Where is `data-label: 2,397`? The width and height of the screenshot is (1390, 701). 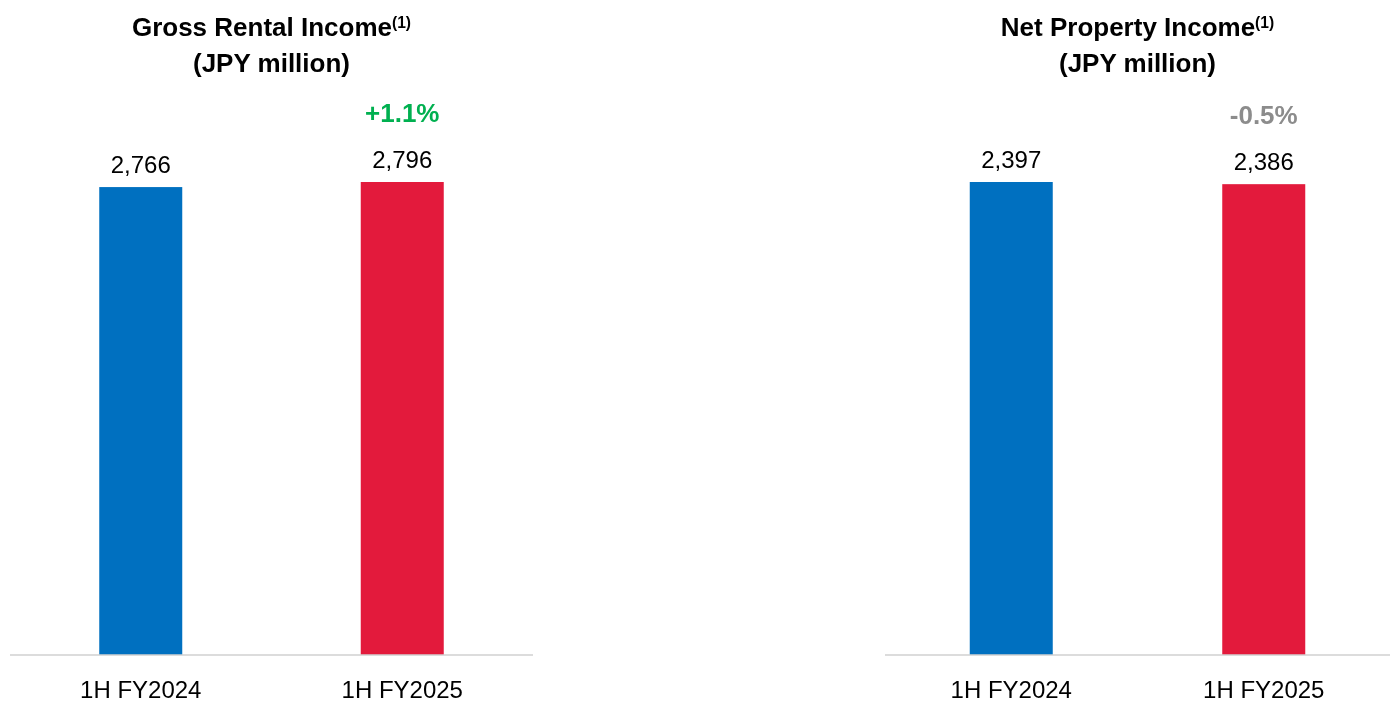
data-label: 2,397 is located at coordinates (1011, 159).